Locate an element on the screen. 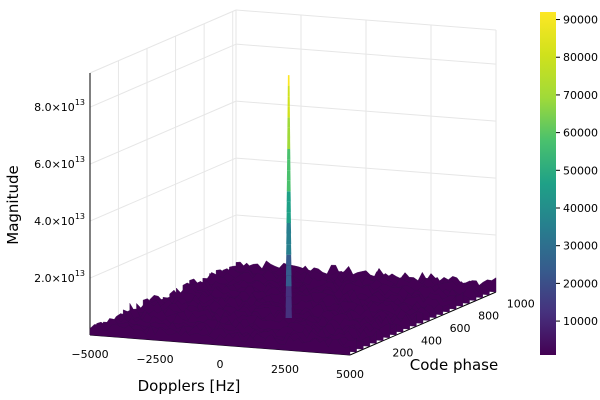  y-tick-label: 200 is located at coordinates (402, 353).